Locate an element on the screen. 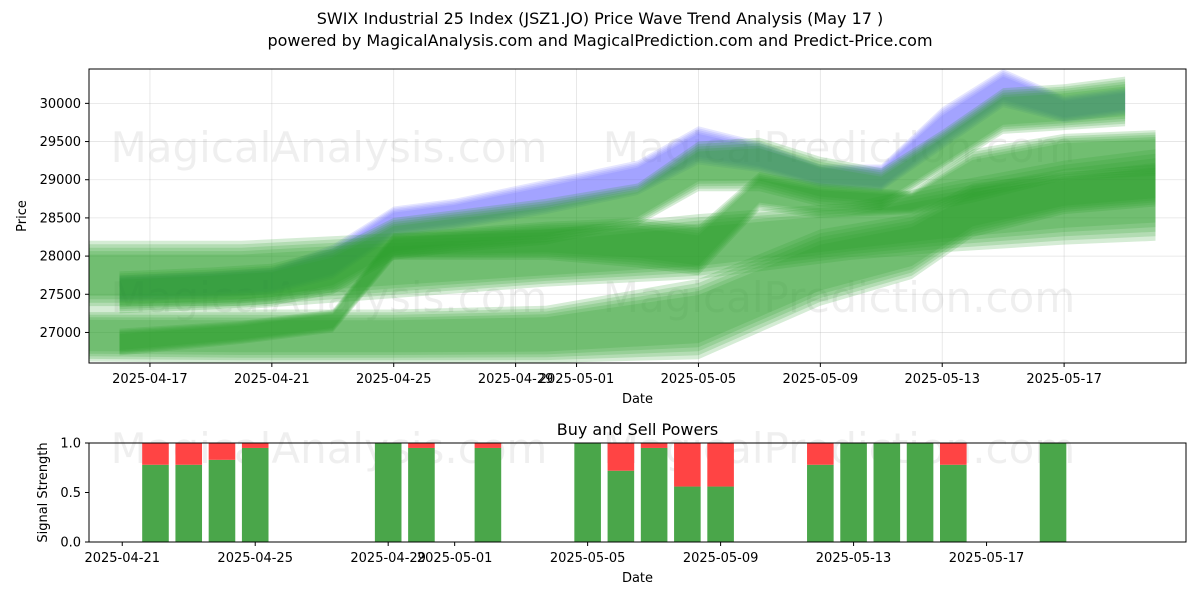 This screenshot has width=1200, height=600. top-y-tick-label: 27500 is located at coordinates (60, 295).